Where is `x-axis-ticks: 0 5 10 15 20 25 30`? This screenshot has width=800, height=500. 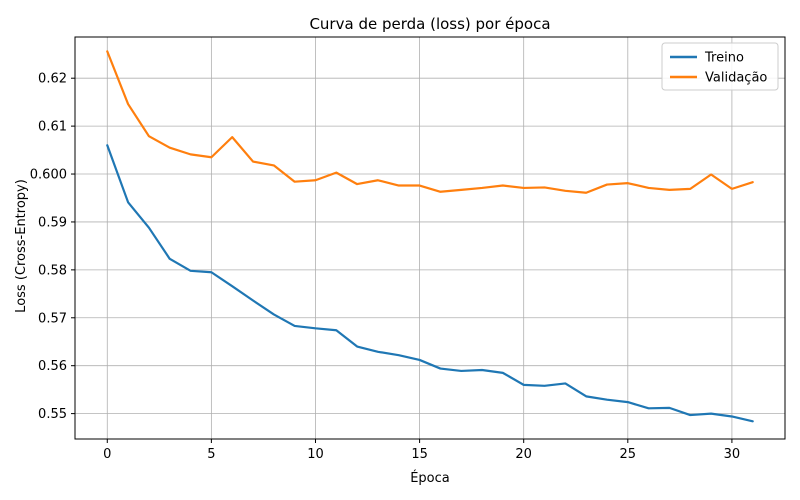
x-axis-ticks: 0 5 10 15 20 25 30 is located at coordinates (421, 450).